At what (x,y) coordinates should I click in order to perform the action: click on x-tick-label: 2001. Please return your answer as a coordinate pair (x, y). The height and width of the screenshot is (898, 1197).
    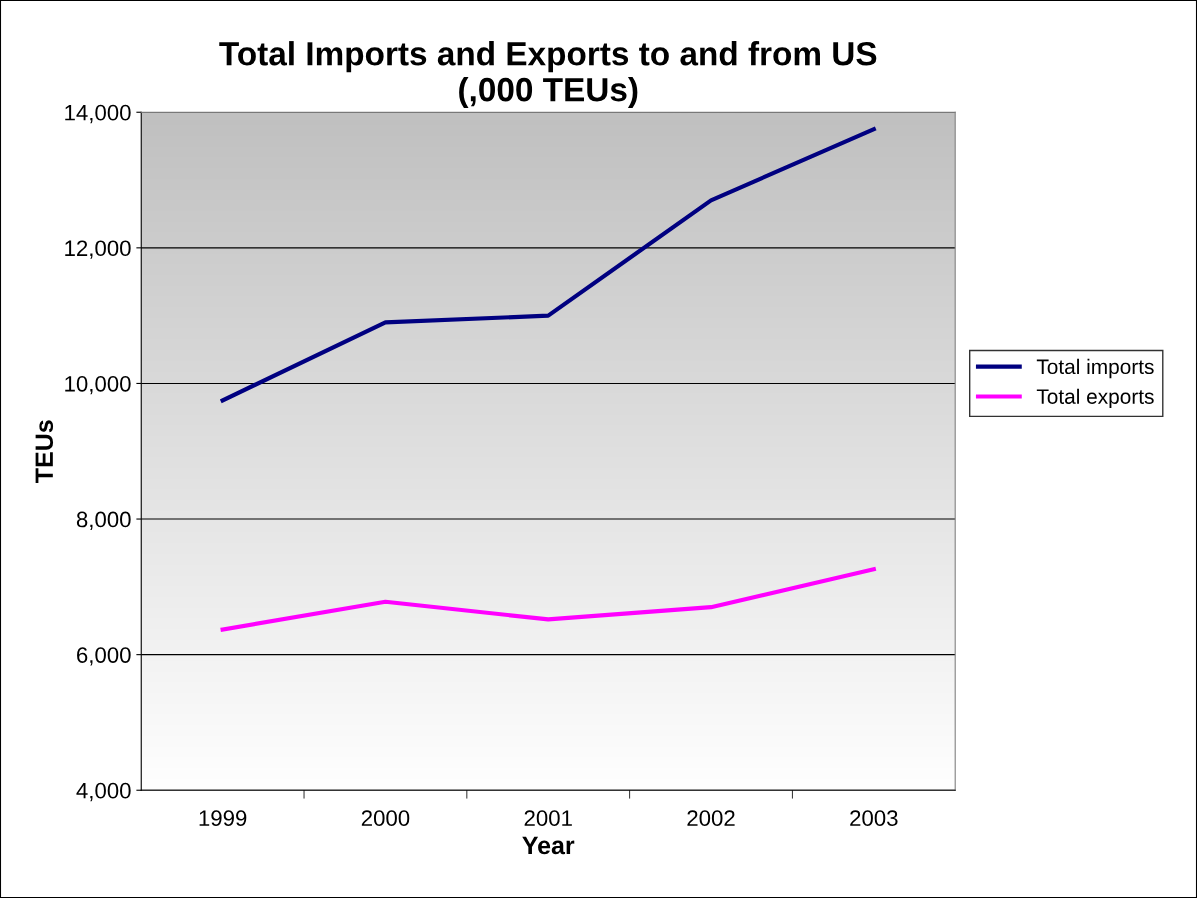
    Looking at the image, I should click on (548, 818).